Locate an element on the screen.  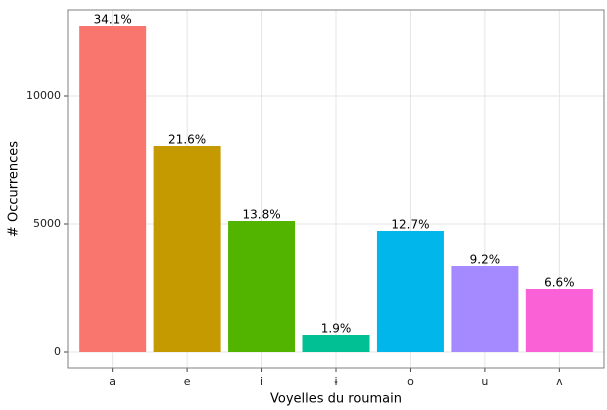
x-tick-label: ɨ is located at coordinates (335, 381).